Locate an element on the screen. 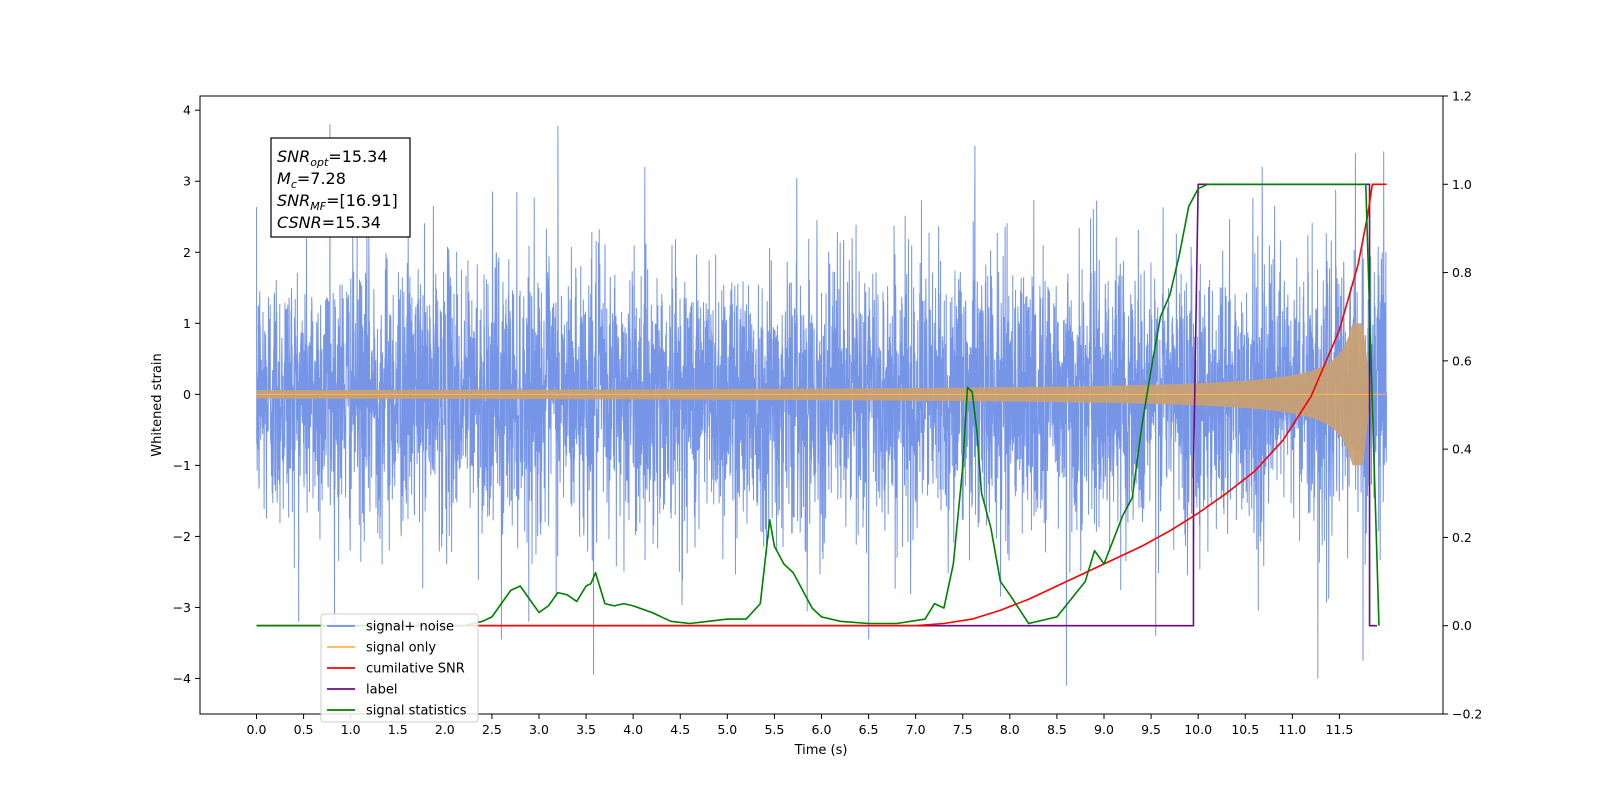 The height and width of the screenshot is (800, 1600). legend-label: signal only is located at coordinates (401, 648).